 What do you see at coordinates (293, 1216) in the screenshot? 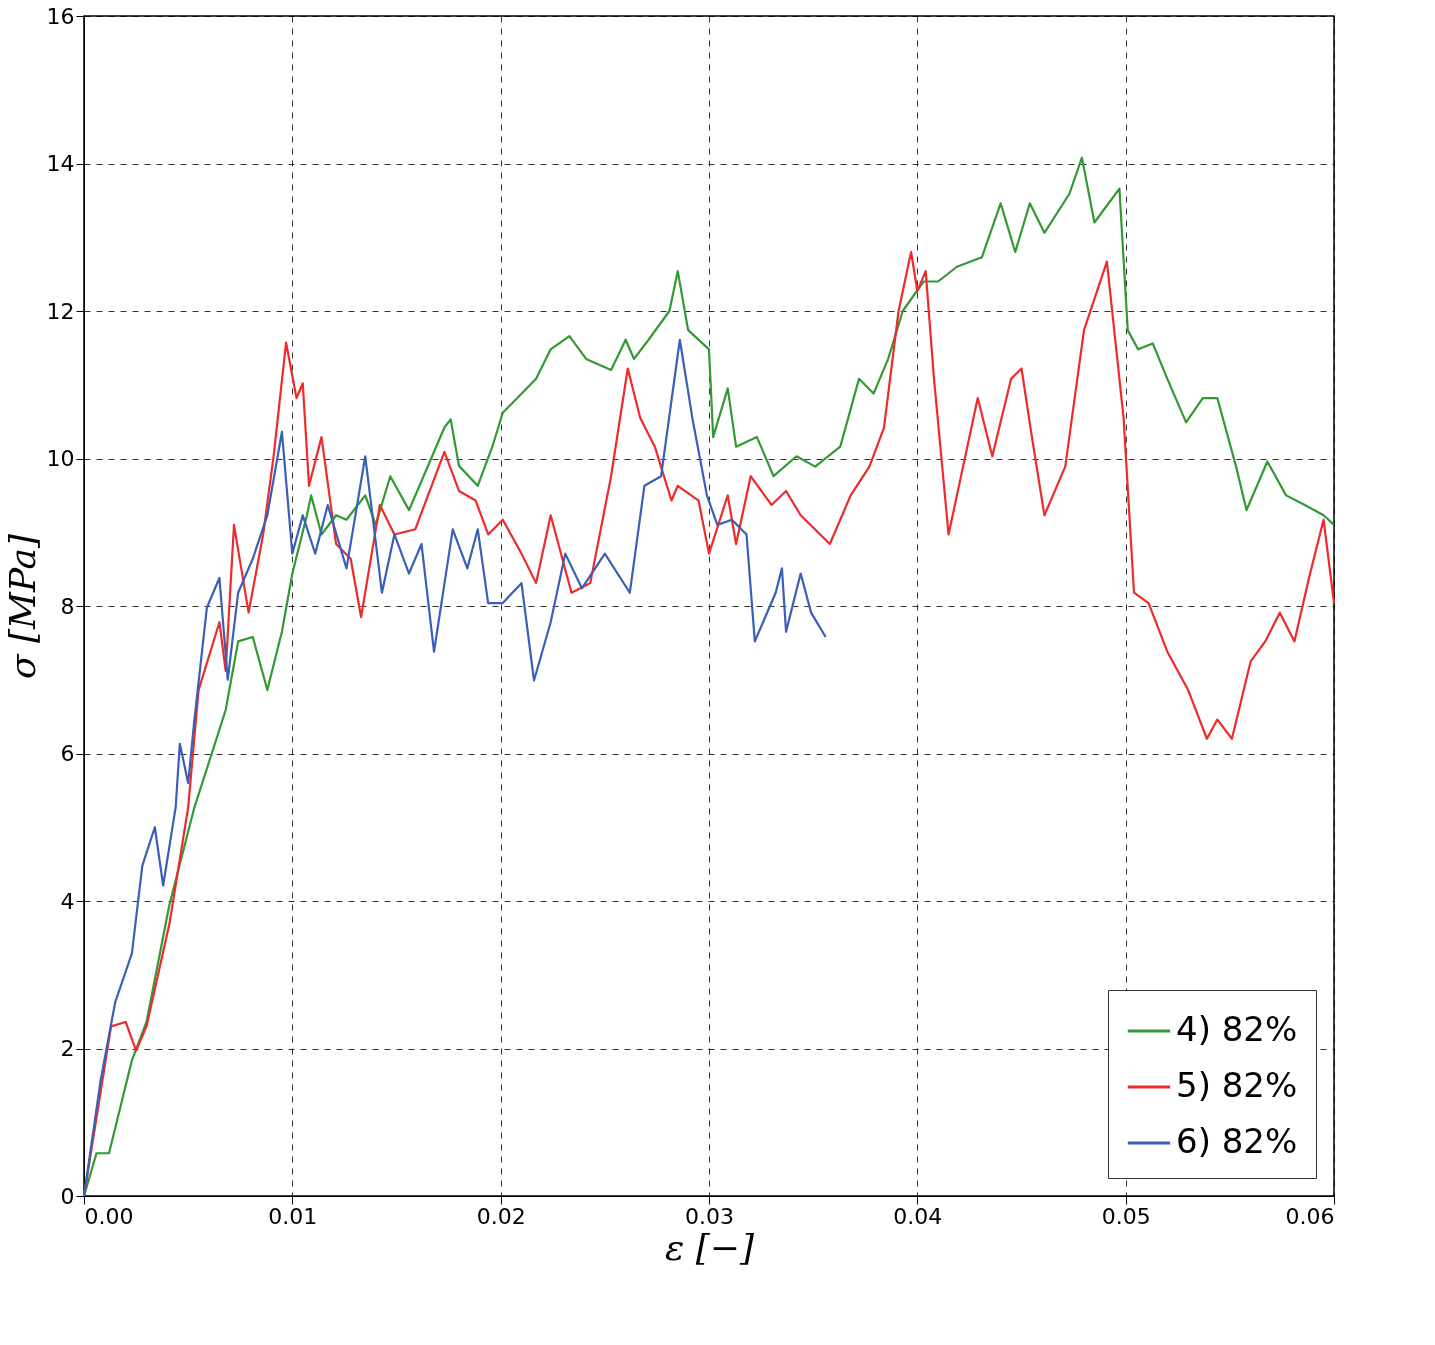
I see `x-tick-label: 0.01` at bounding box center [293, 1216].